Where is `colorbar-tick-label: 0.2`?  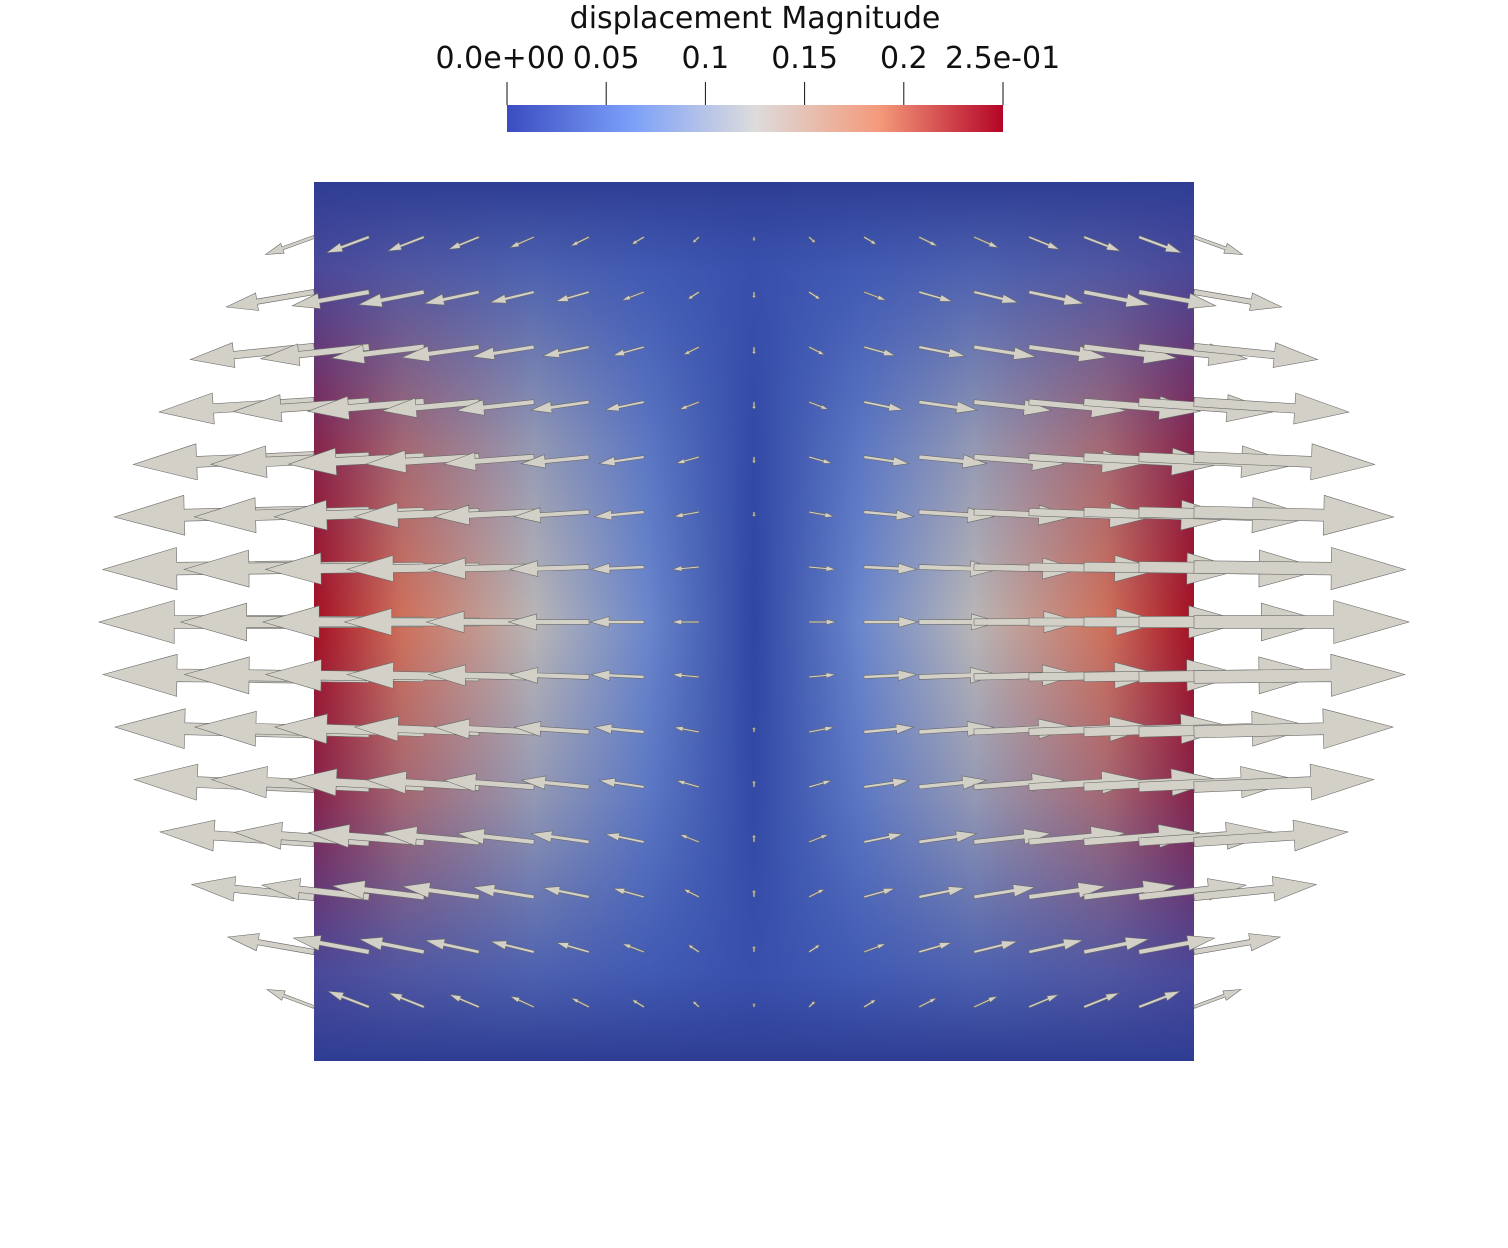
colorbar-tick-label: 0.2 is located at coordinates (904, 58).